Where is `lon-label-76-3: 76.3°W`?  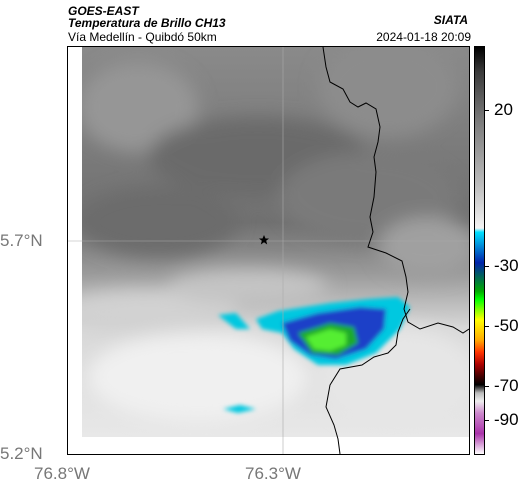 lon-label-76-3: 76.3°W is located at coordinates (273, 473).